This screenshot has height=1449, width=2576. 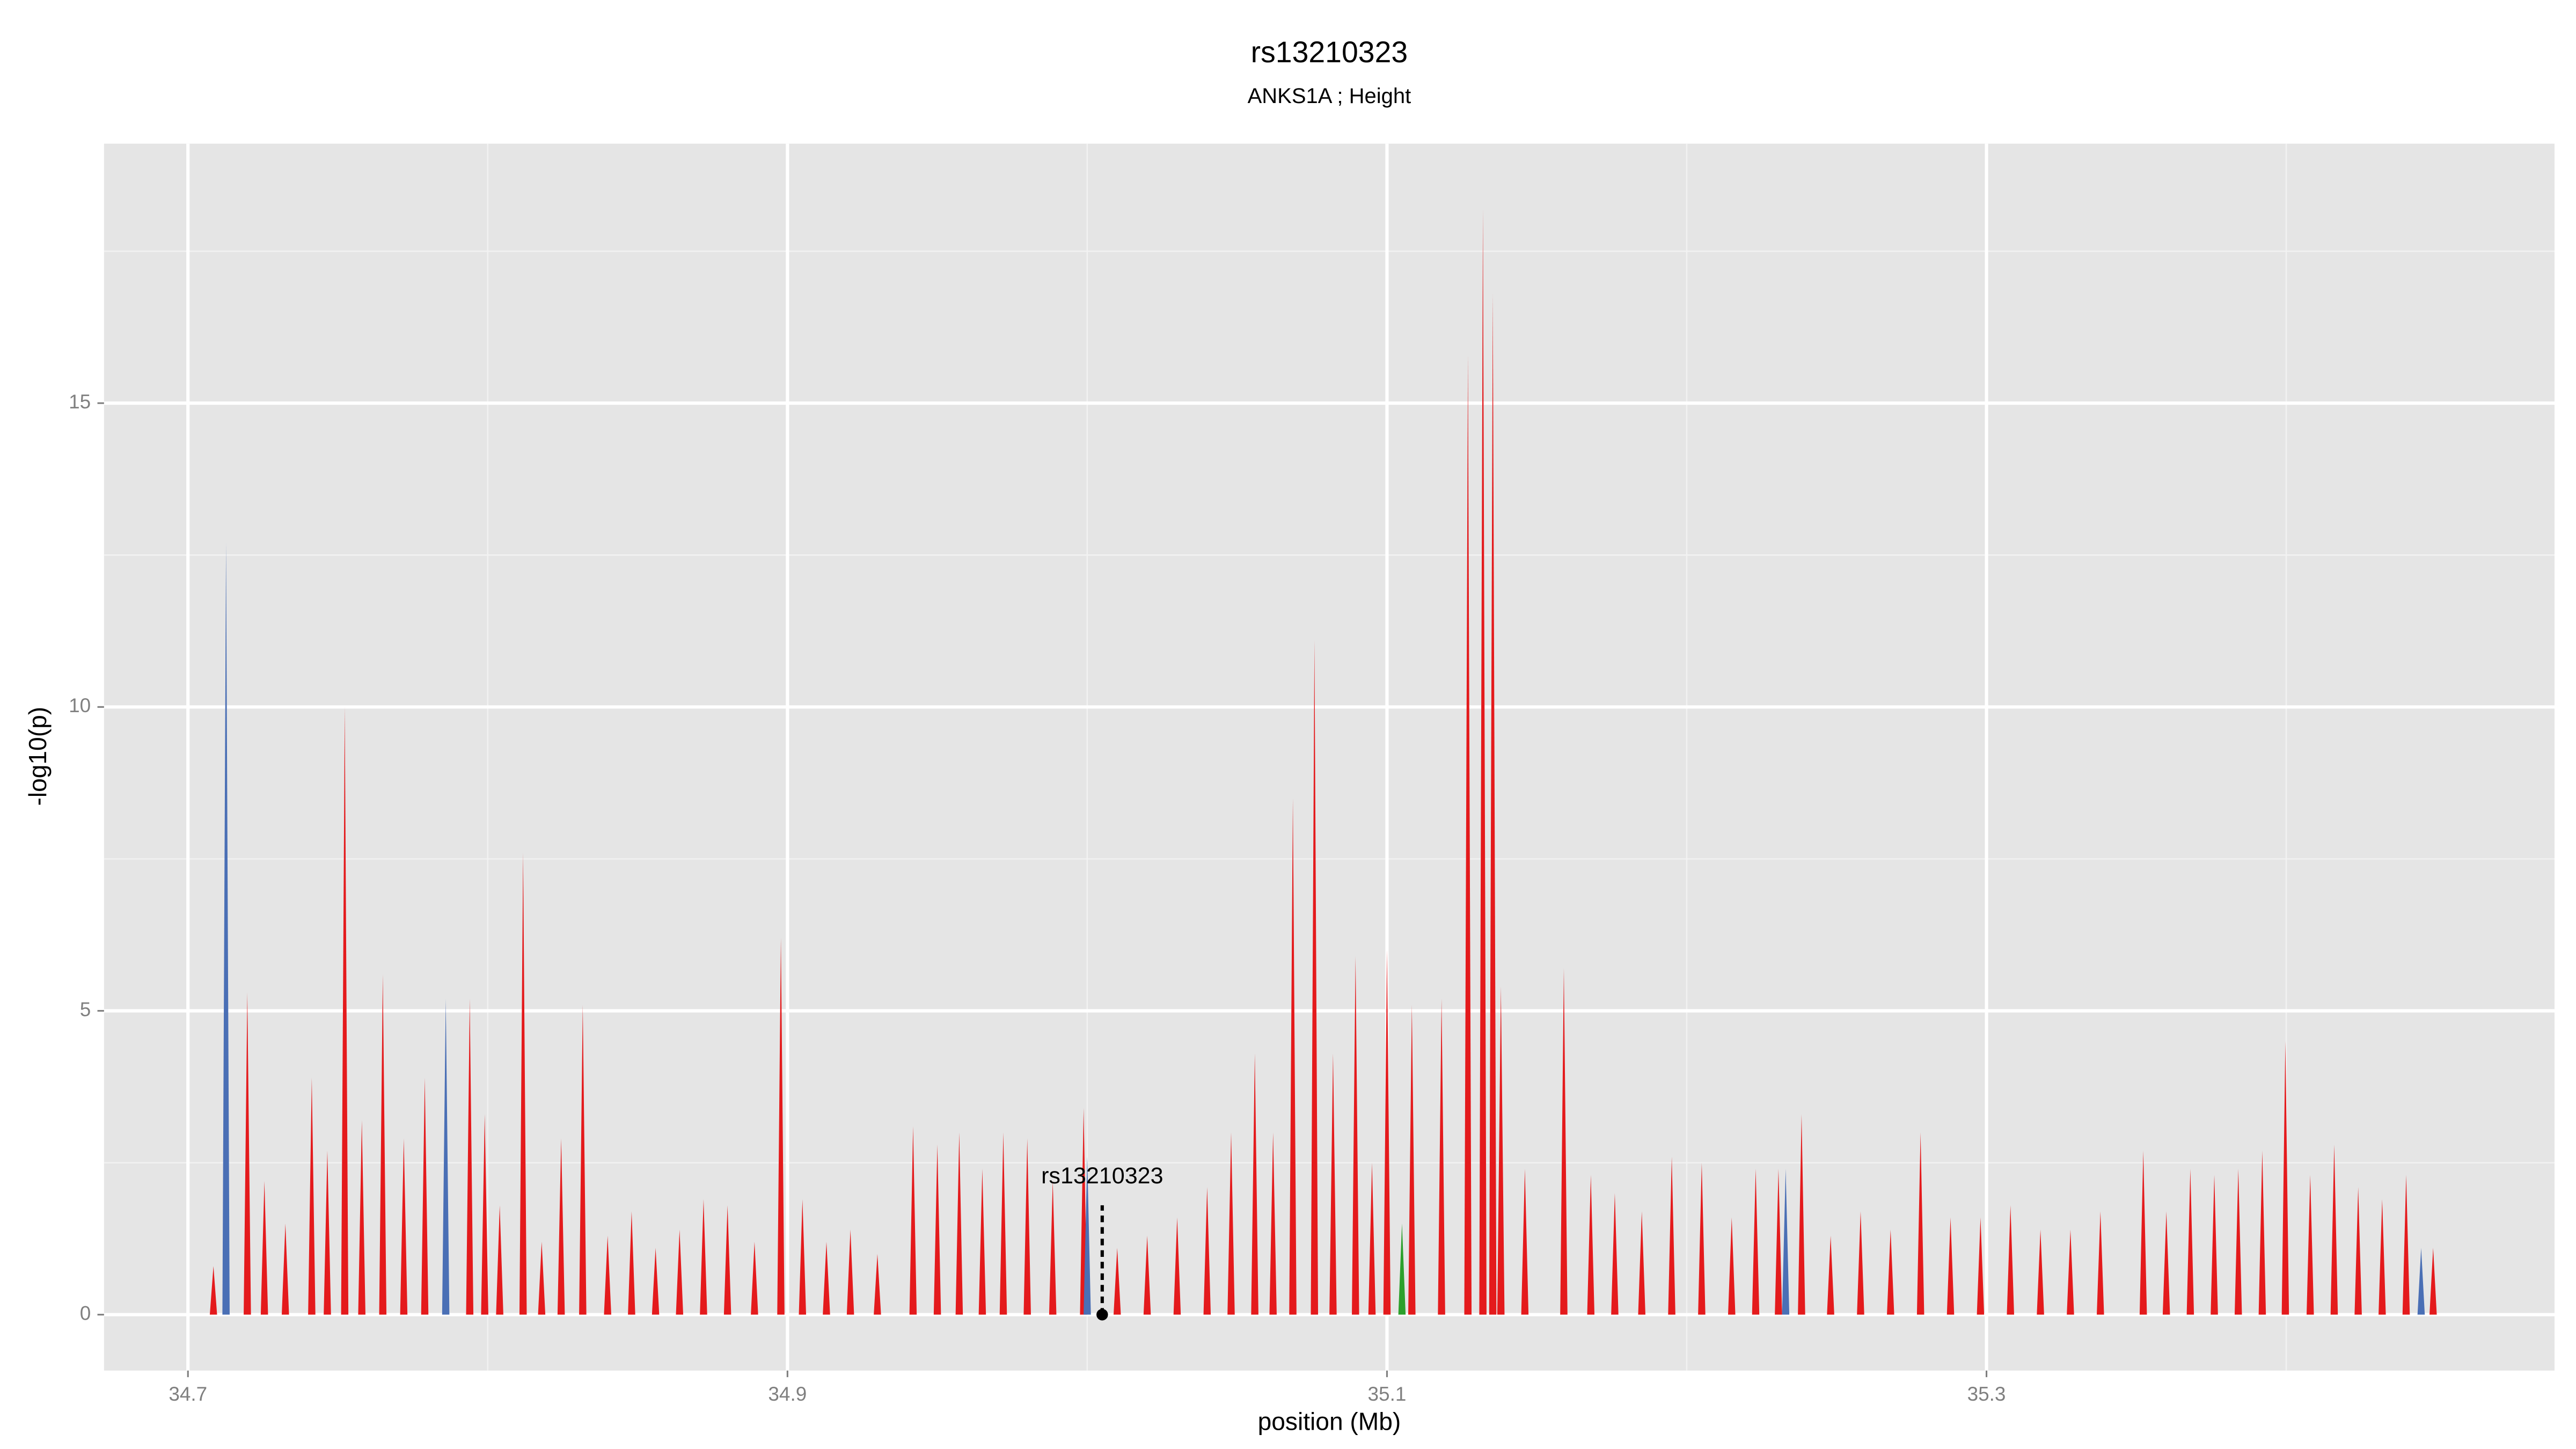 I want to click on x-tick-label: 34.9, so click(x=787, y=1394).